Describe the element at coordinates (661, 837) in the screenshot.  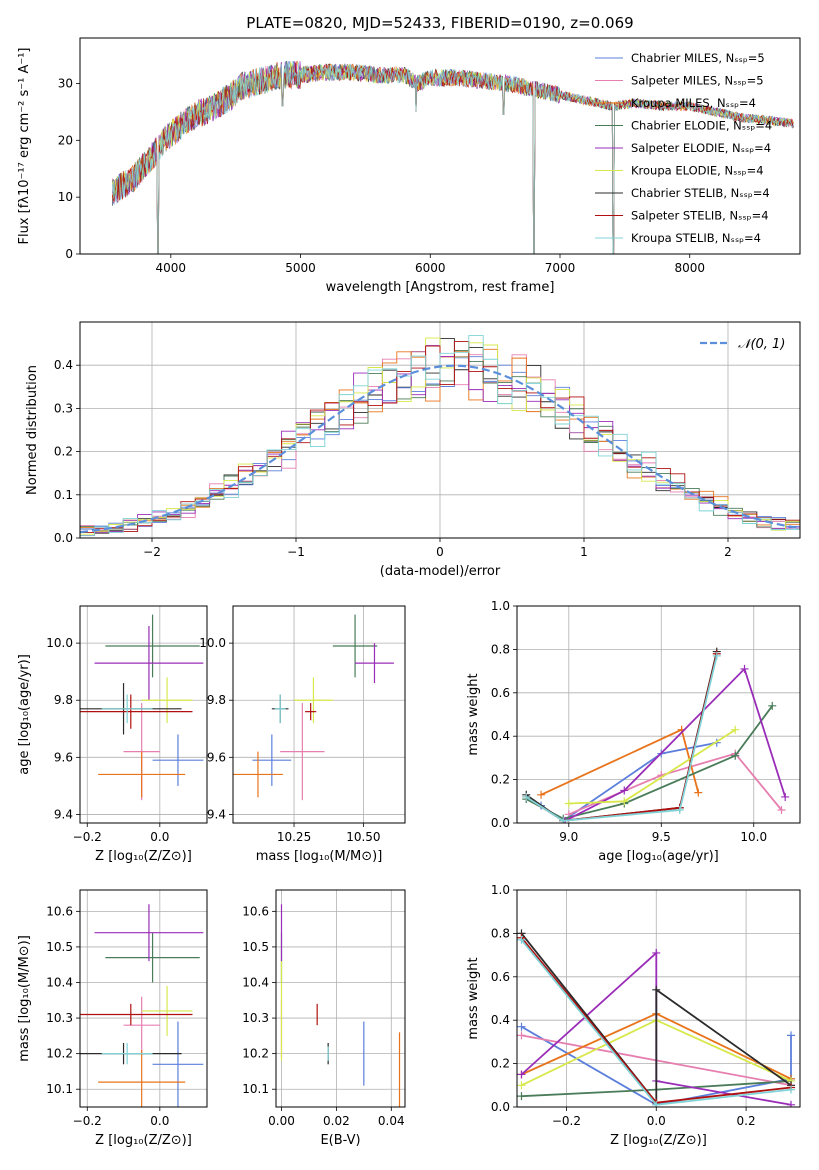
I see `x-tick-label: 9.5` at that location.